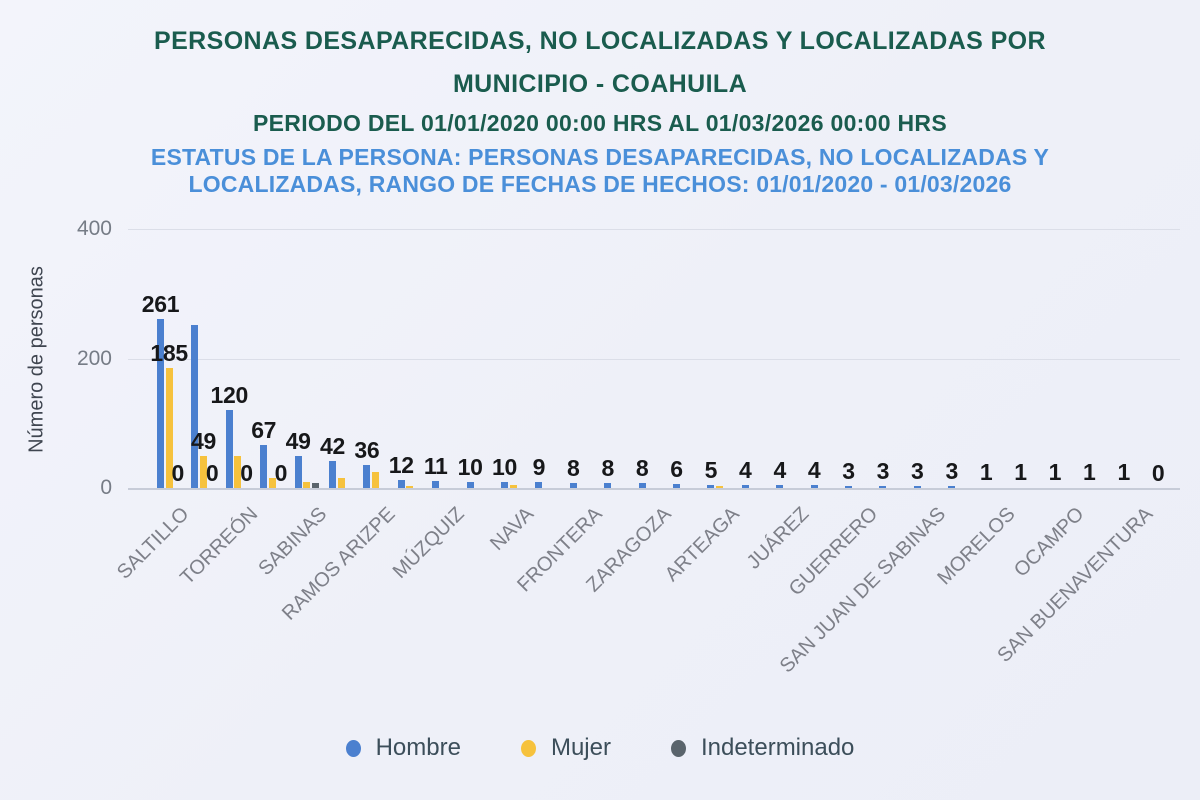  Describe the element at coordinates (511, 529) in the screenshot. I see `x-axis-label-10: NAVA` at that location.